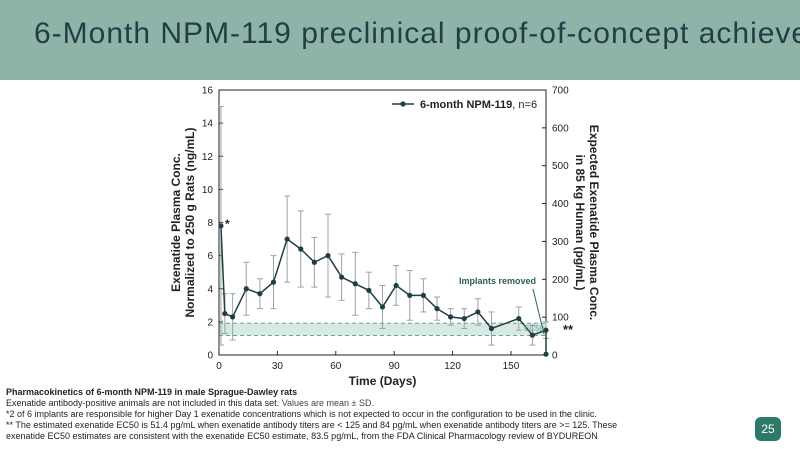  Describe the element at coordinates (534, 328) in the screenshot. I see `ec50-label: EC50` at that location.